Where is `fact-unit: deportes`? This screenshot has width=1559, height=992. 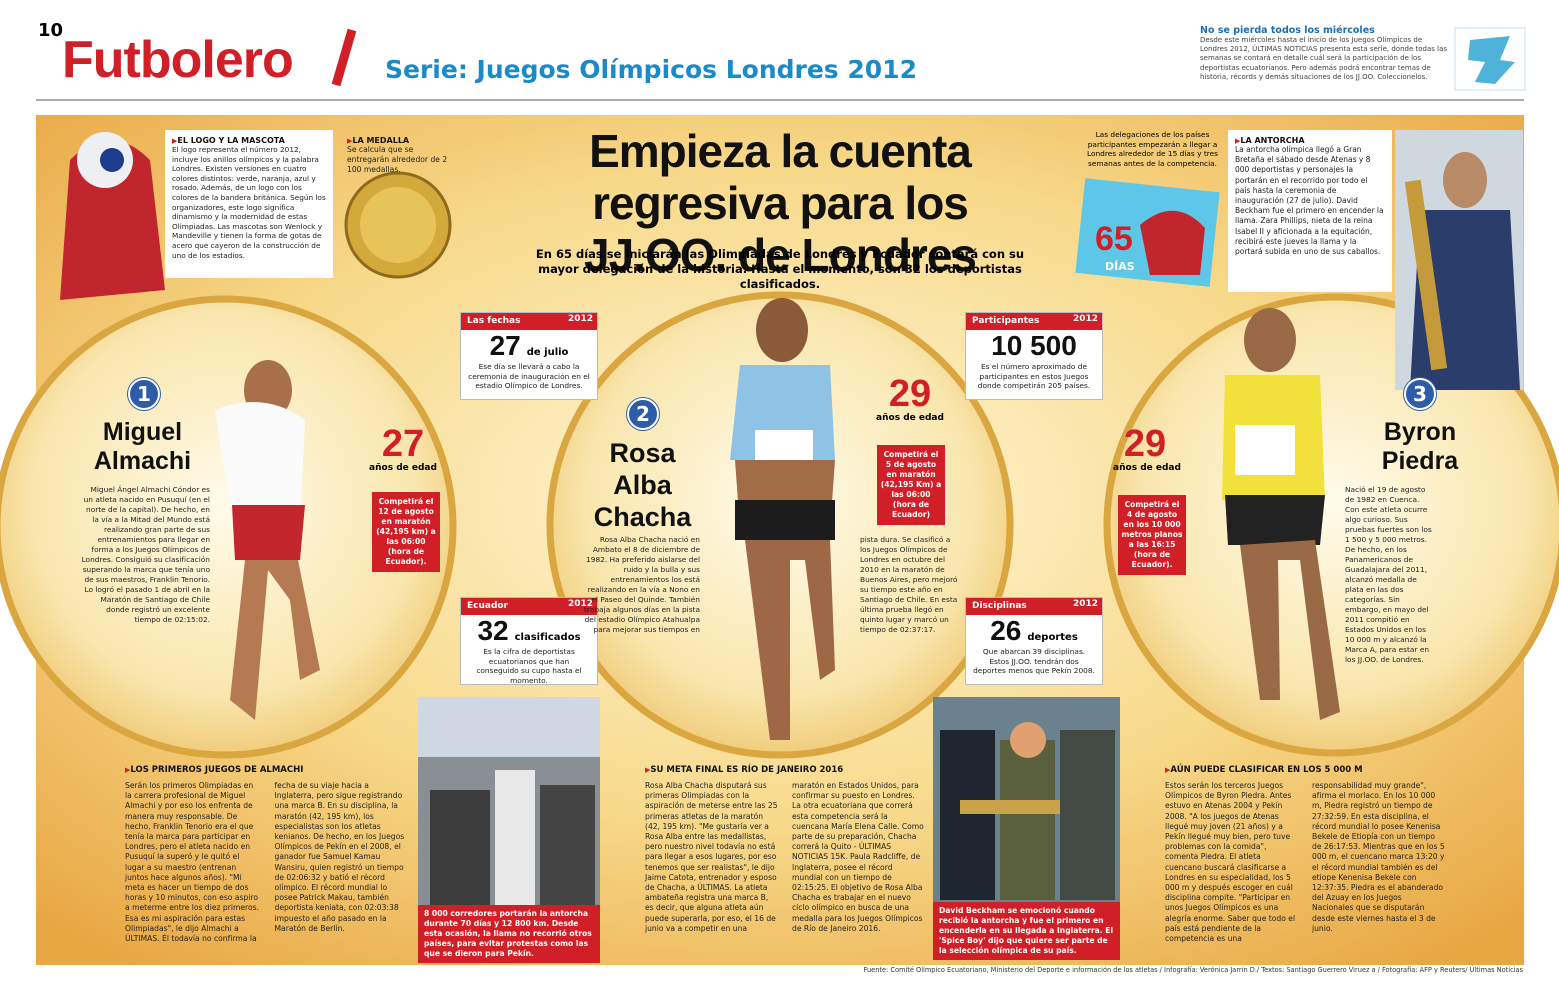 fact-unit: deportes is located at coordinates (1052, 637).